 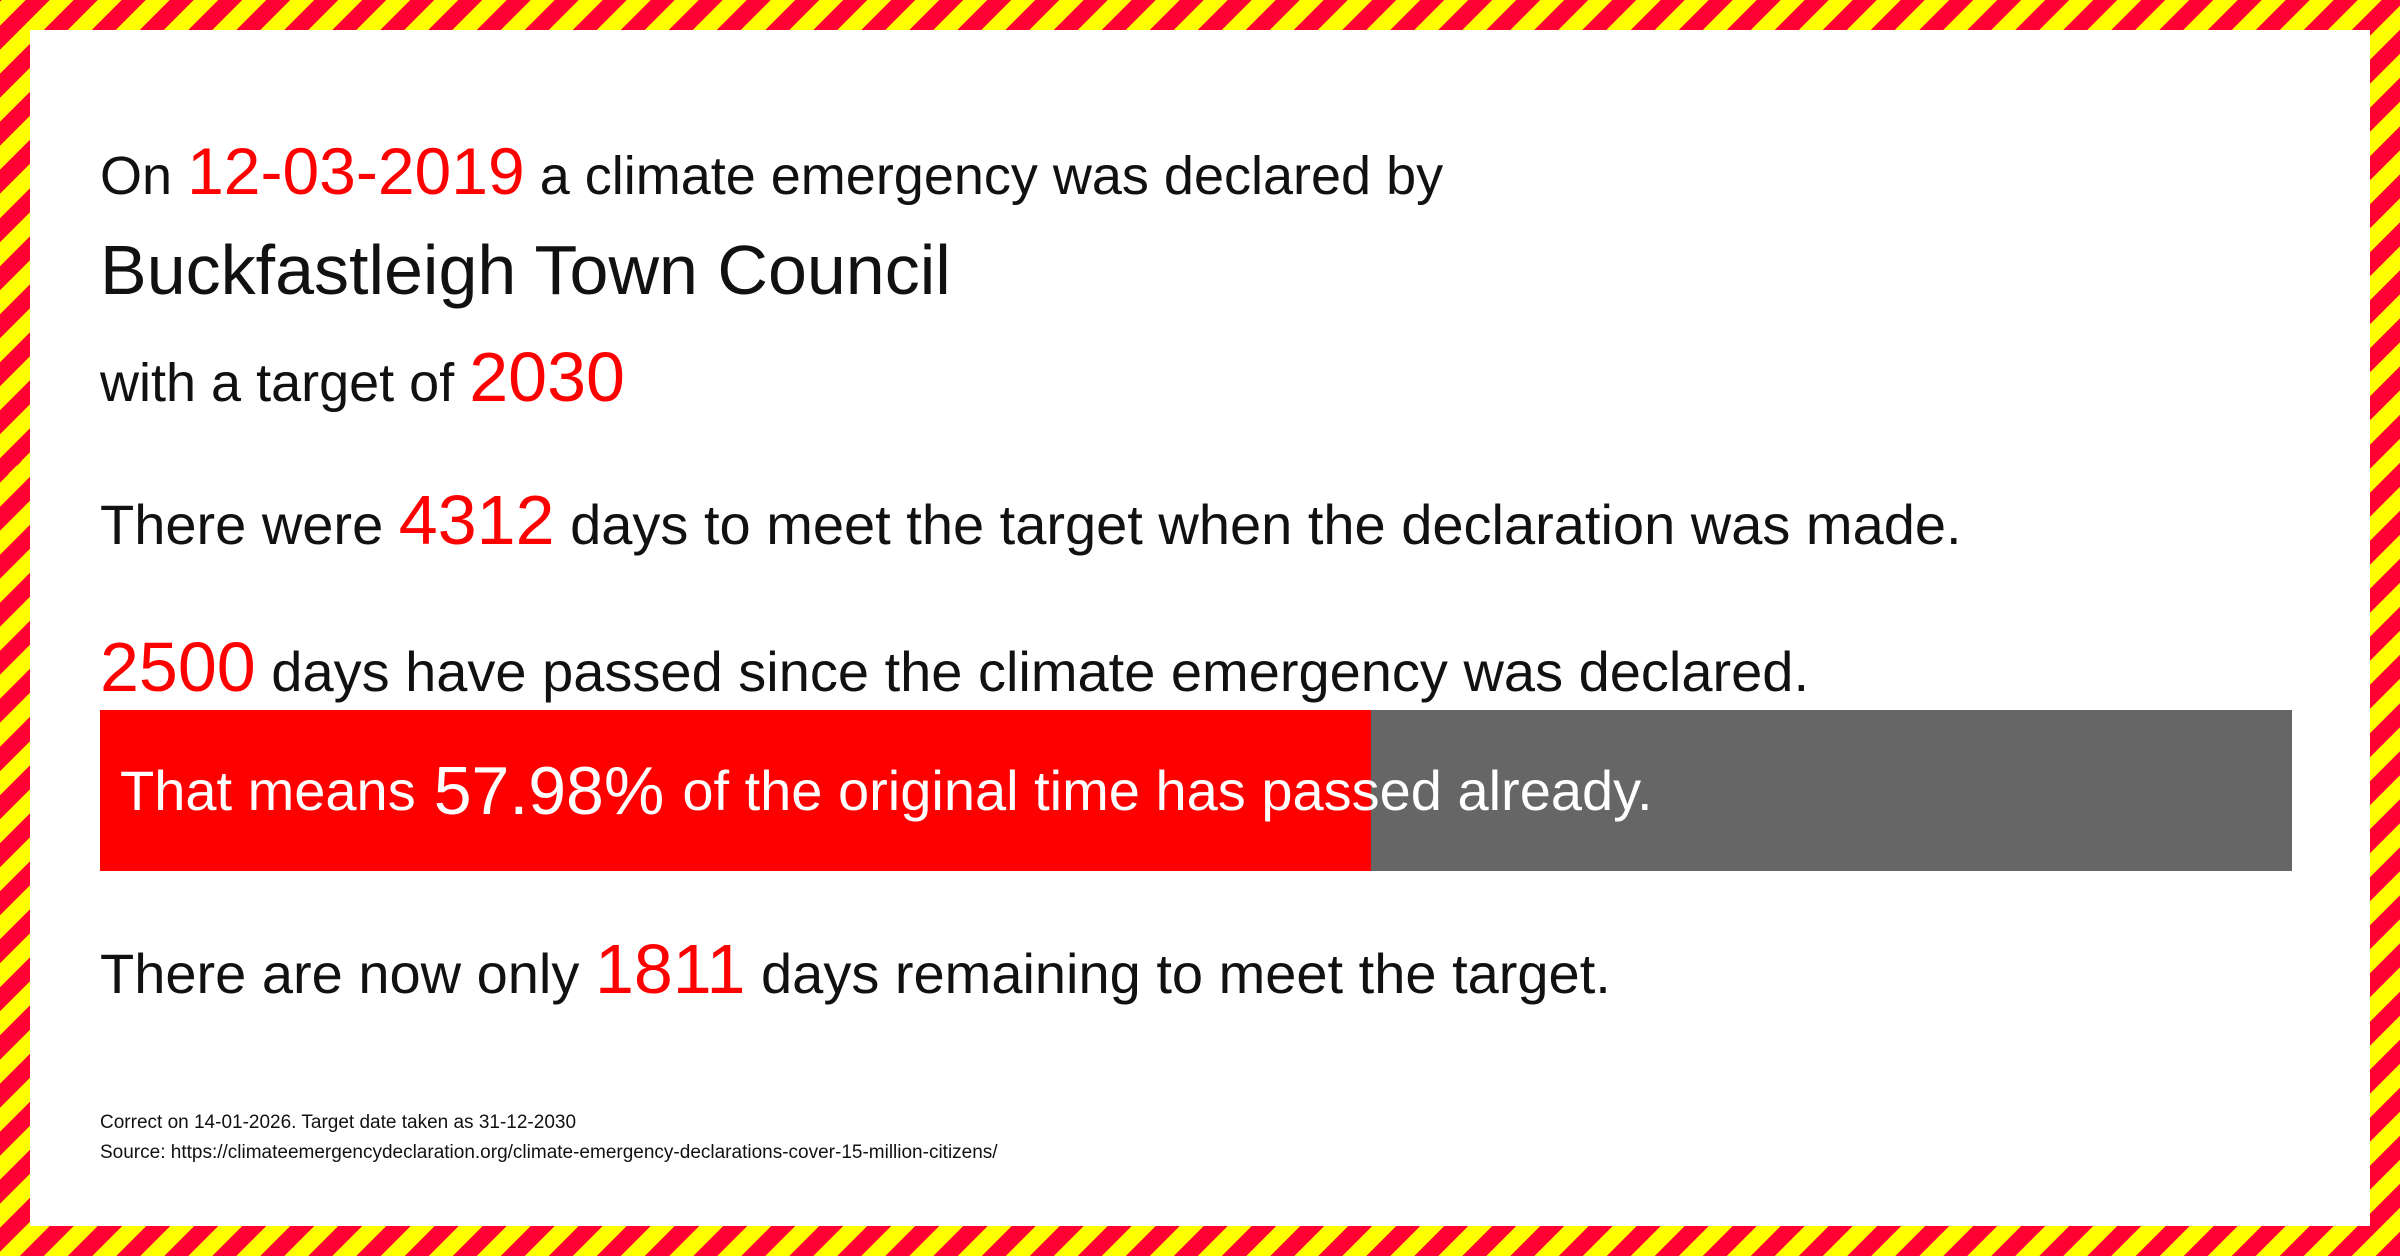 I want to click on progress-suffix: of the original time has passed already., so click(x=1167, y=790).